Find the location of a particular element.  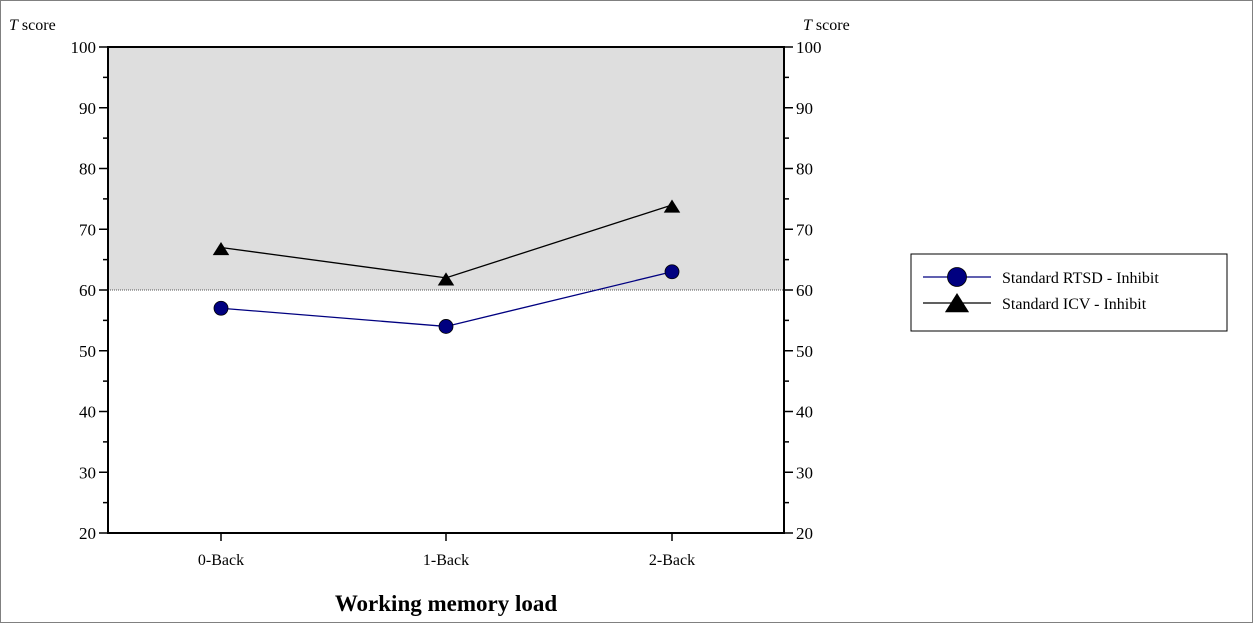

x-tick-label: 2-Back is located at coordinates (672, 560).